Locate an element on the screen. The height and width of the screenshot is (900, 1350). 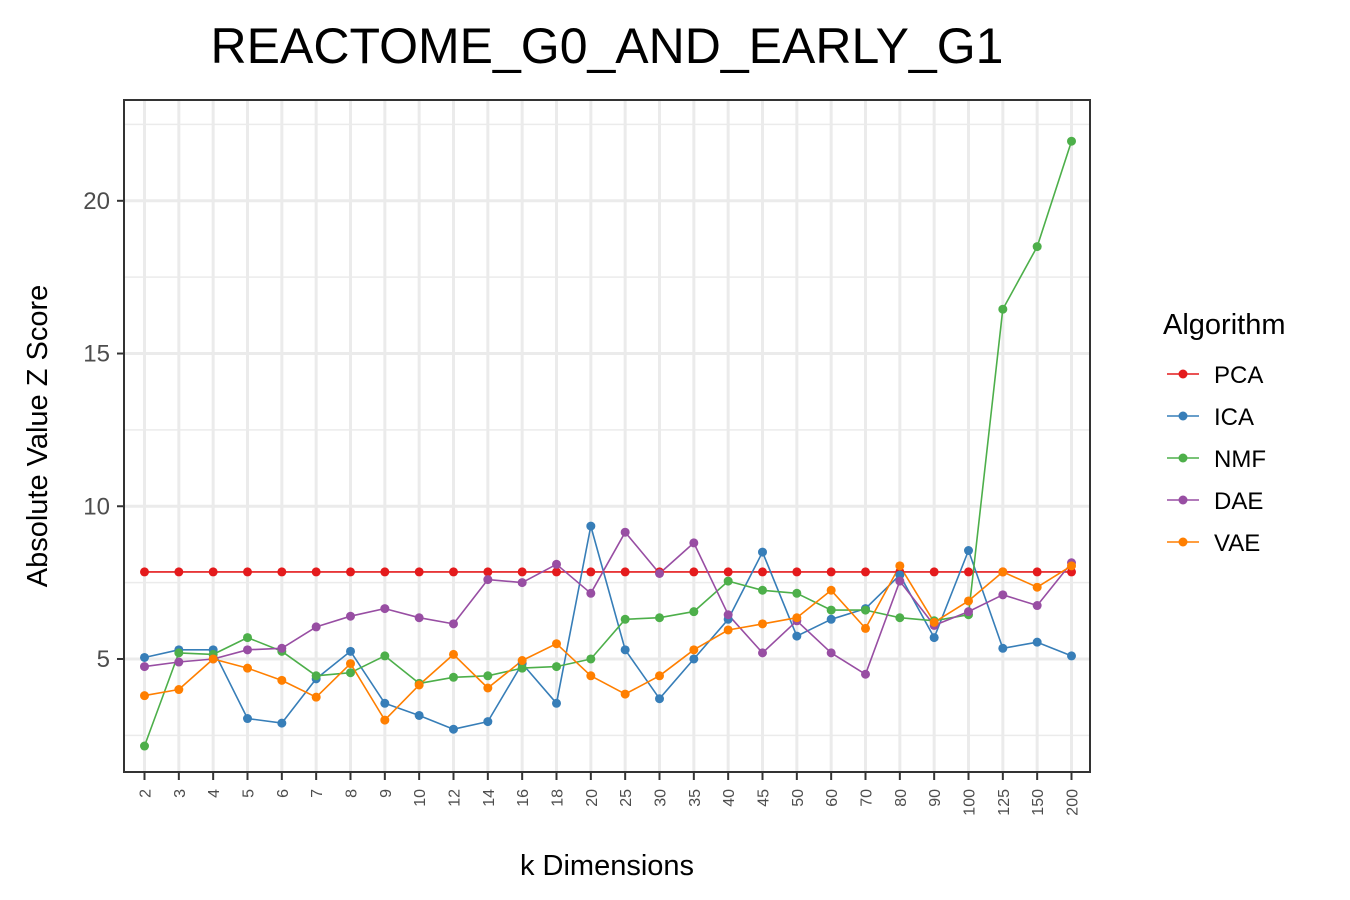
legend-label-vae: VAE is located at coordinates (1237, 543).